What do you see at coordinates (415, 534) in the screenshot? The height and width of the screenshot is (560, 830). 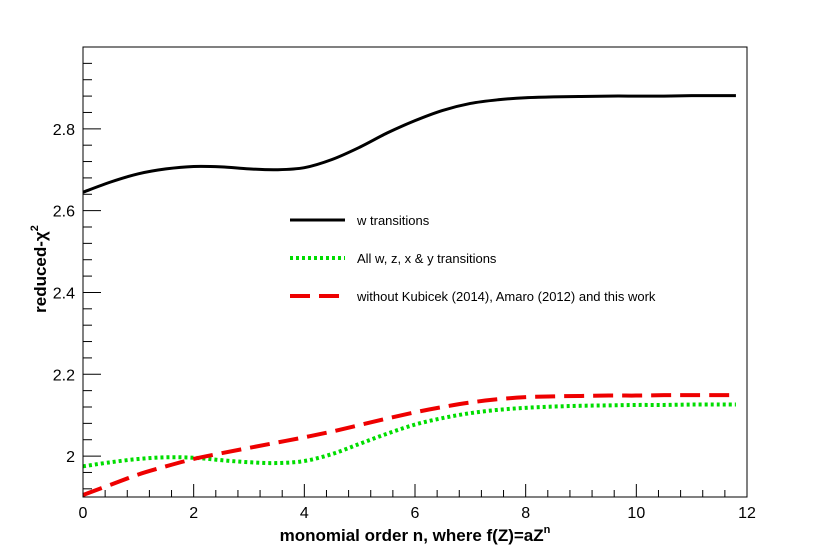 I see `x-axis-title: monomial order n, where f(Z)=aZn` at bounding box center [415, 534].